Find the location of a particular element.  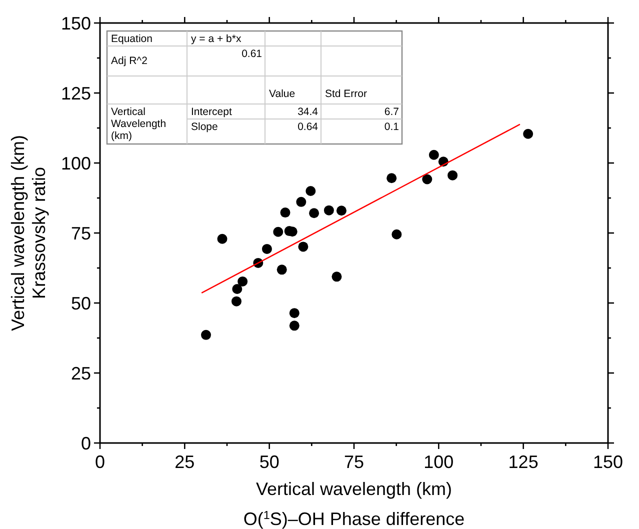

x-tick-label: 125 is located at coordinates (523, 462).